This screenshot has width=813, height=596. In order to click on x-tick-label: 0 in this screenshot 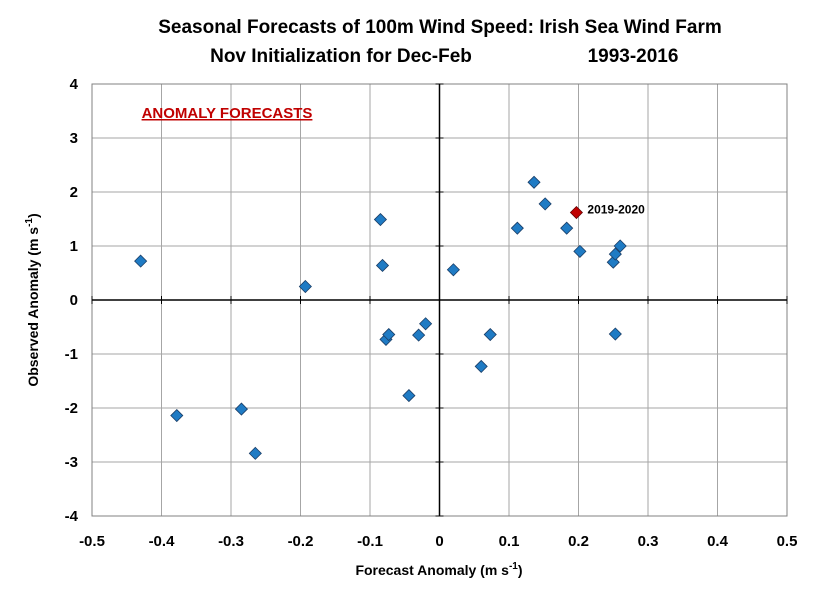, I will do `click(439, 541)`.